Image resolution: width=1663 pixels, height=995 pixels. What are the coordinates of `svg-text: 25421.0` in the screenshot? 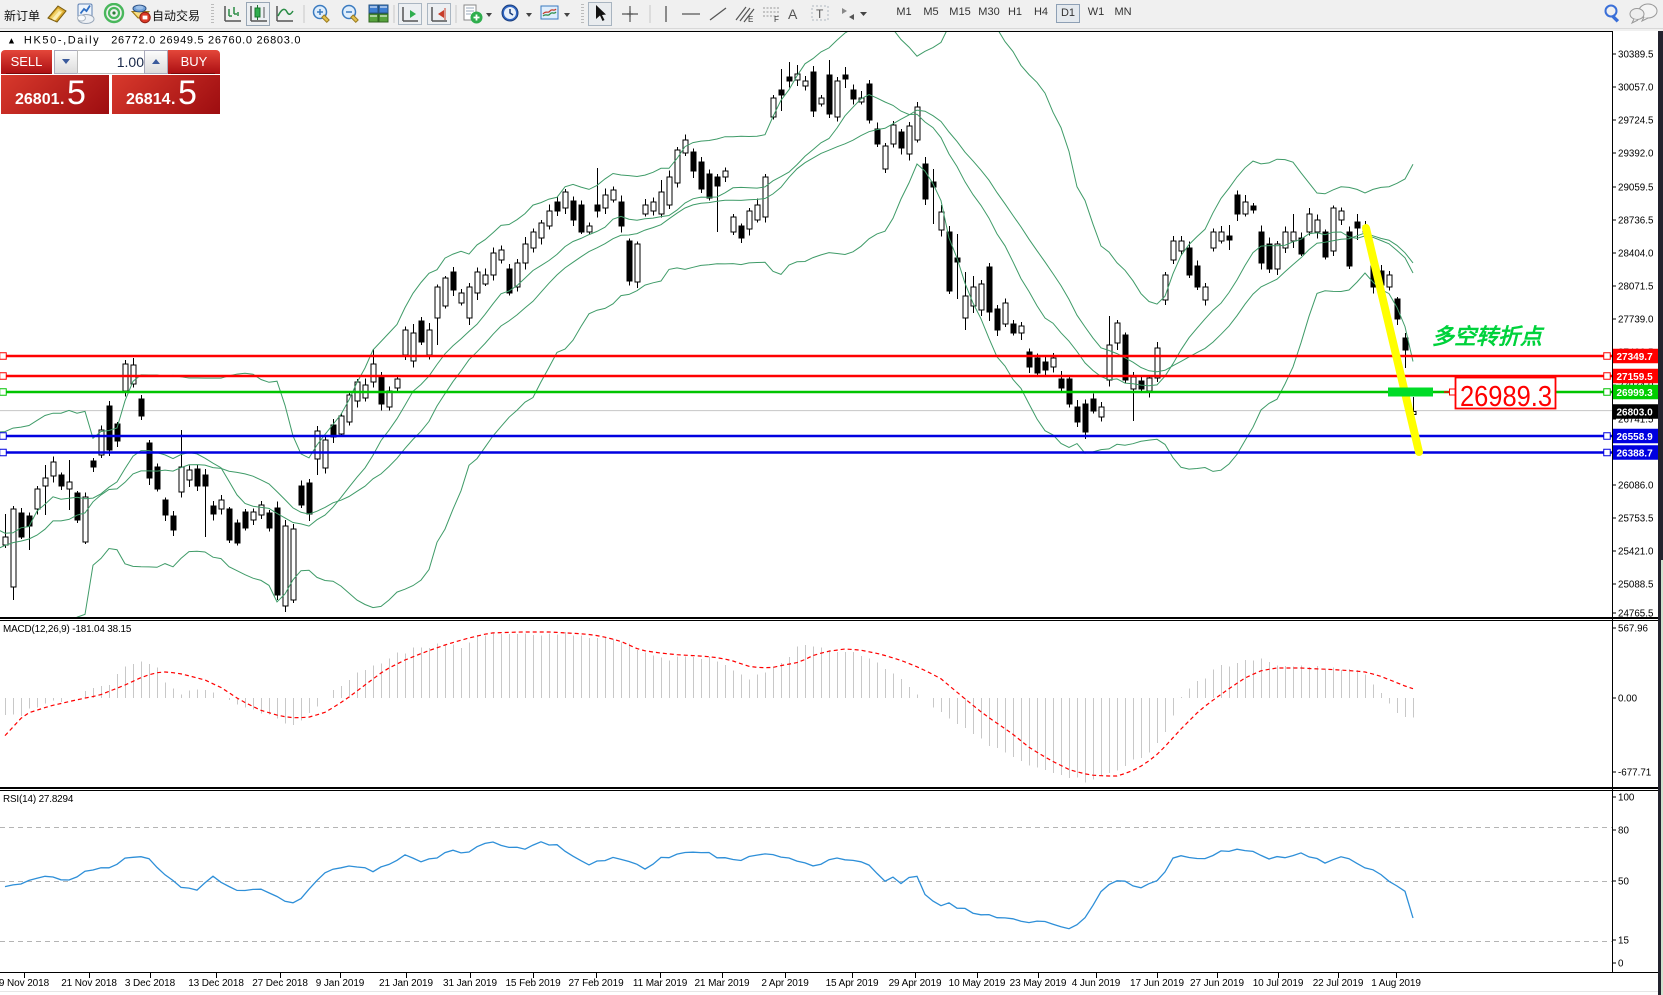 It's located at (1636, 552).